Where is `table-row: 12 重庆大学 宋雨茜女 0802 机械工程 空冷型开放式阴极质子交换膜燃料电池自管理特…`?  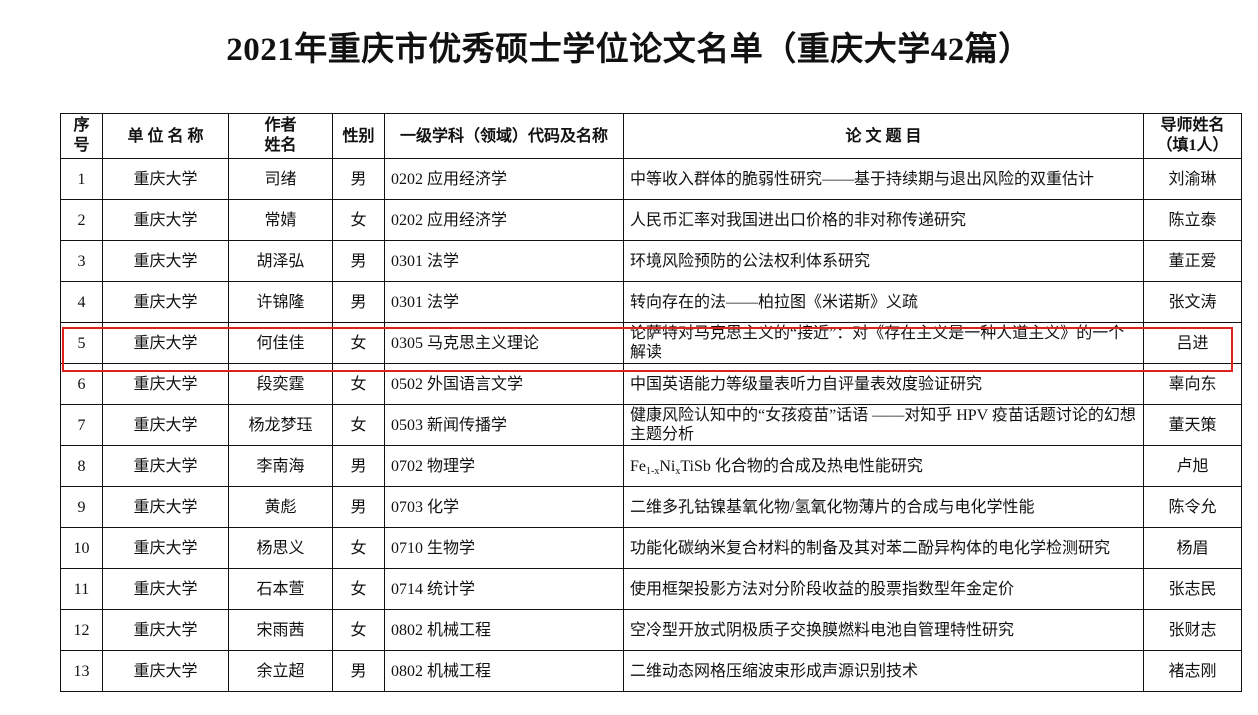 table-row: 12 重庆大学 宋雨茜女 0802 机械工程 空冷型开放式阴极质子交换膜燃料电池自管理特… is located at coordinates (651, 630).